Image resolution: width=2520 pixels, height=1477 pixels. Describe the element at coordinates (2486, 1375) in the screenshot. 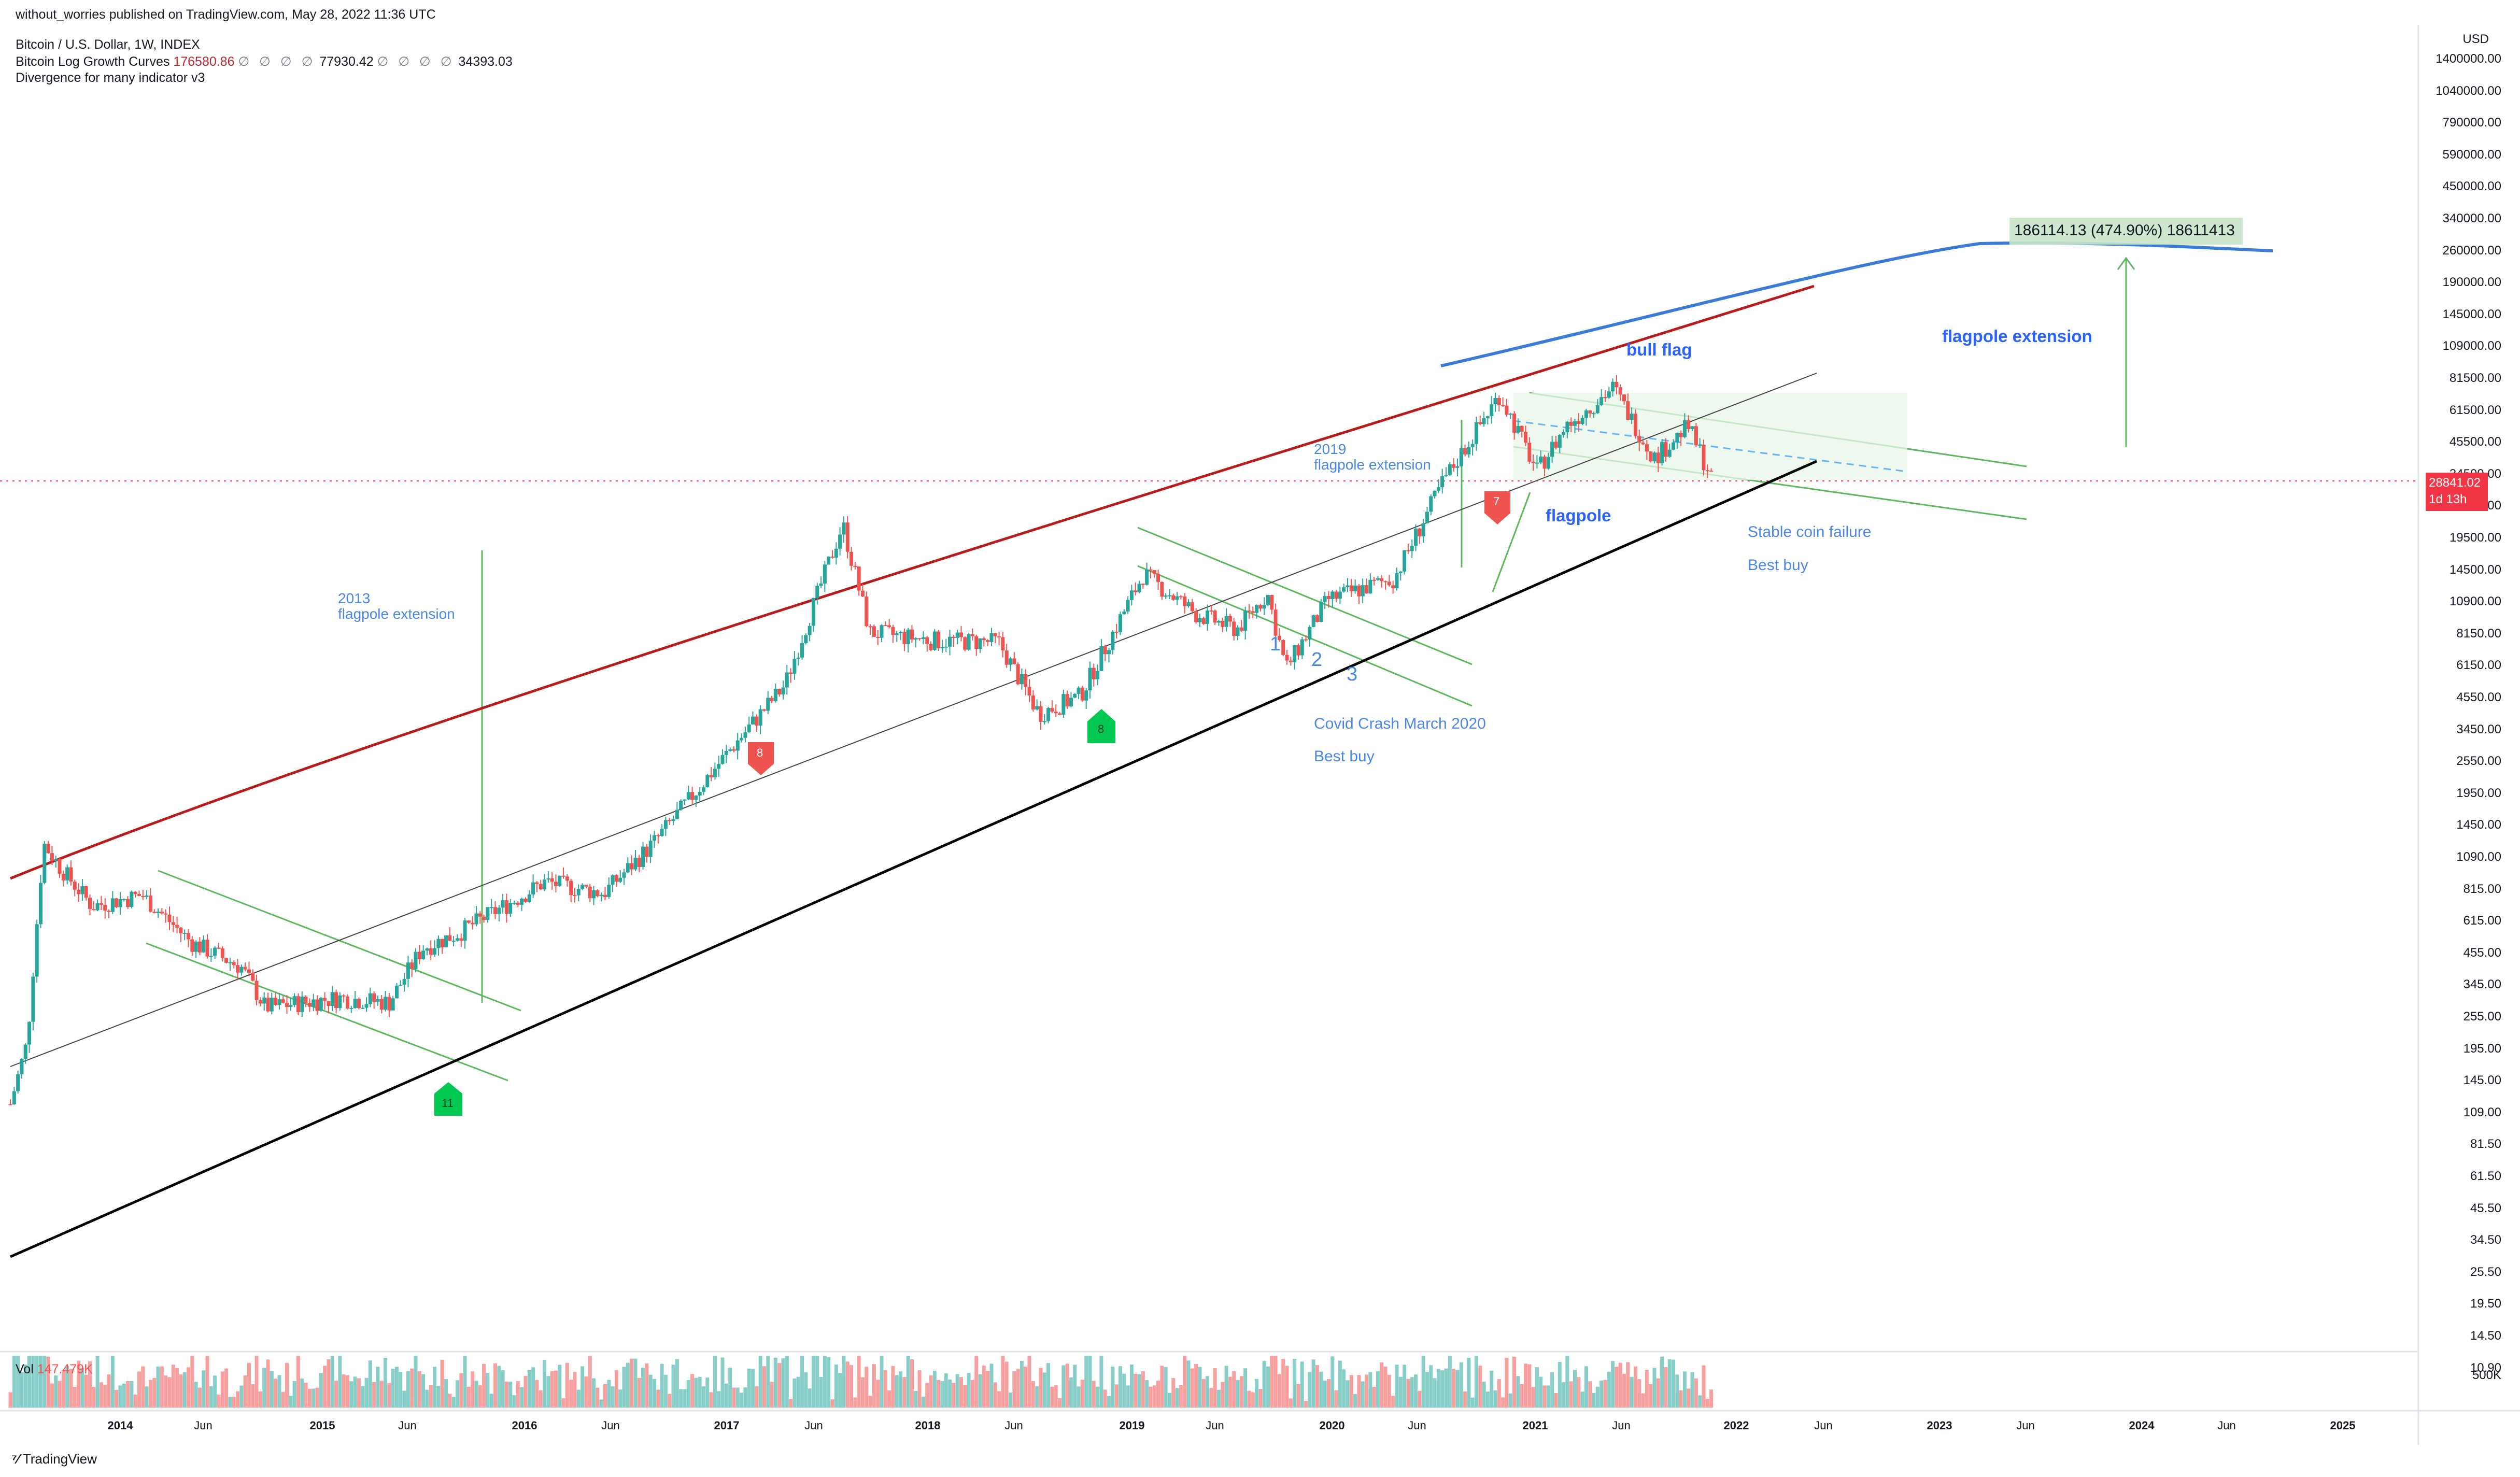

I see `volume-axis-tick: 500K` at that location.